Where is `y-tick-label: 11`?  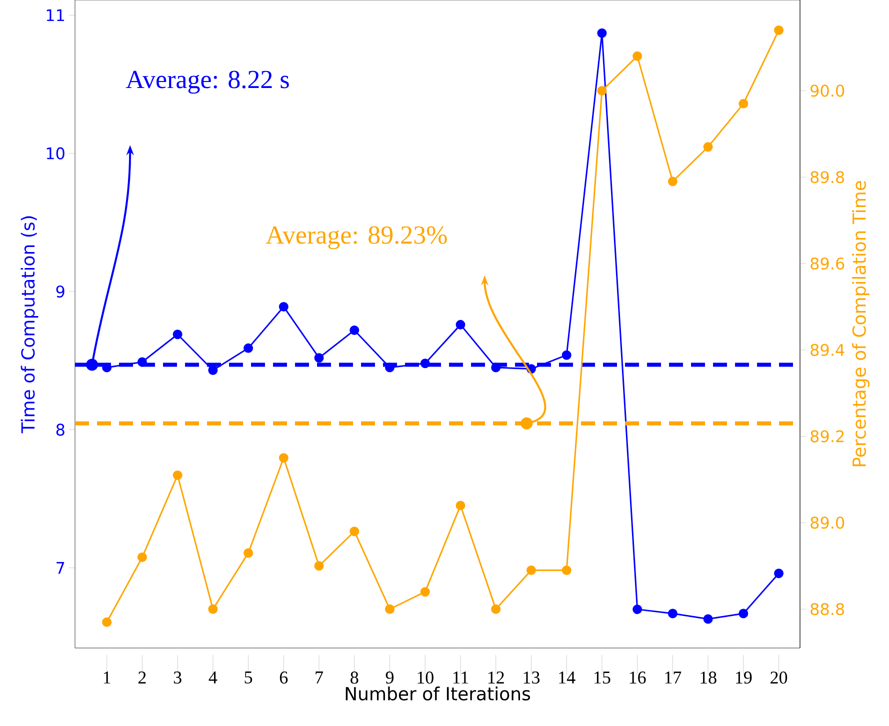
y-tick-label: 11 is located at coordinates (55, 15).